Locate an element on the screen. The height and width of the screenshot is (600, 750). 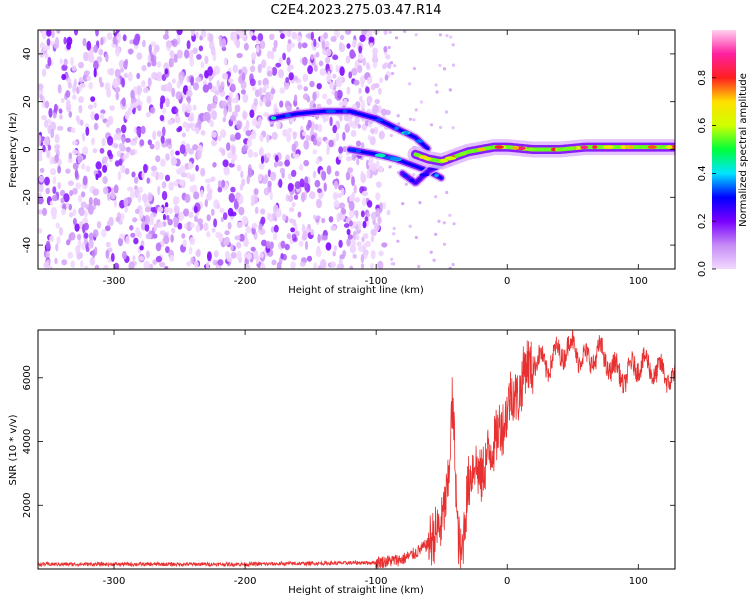
x-tick-label: 100 is located at coordinates (638, 281).